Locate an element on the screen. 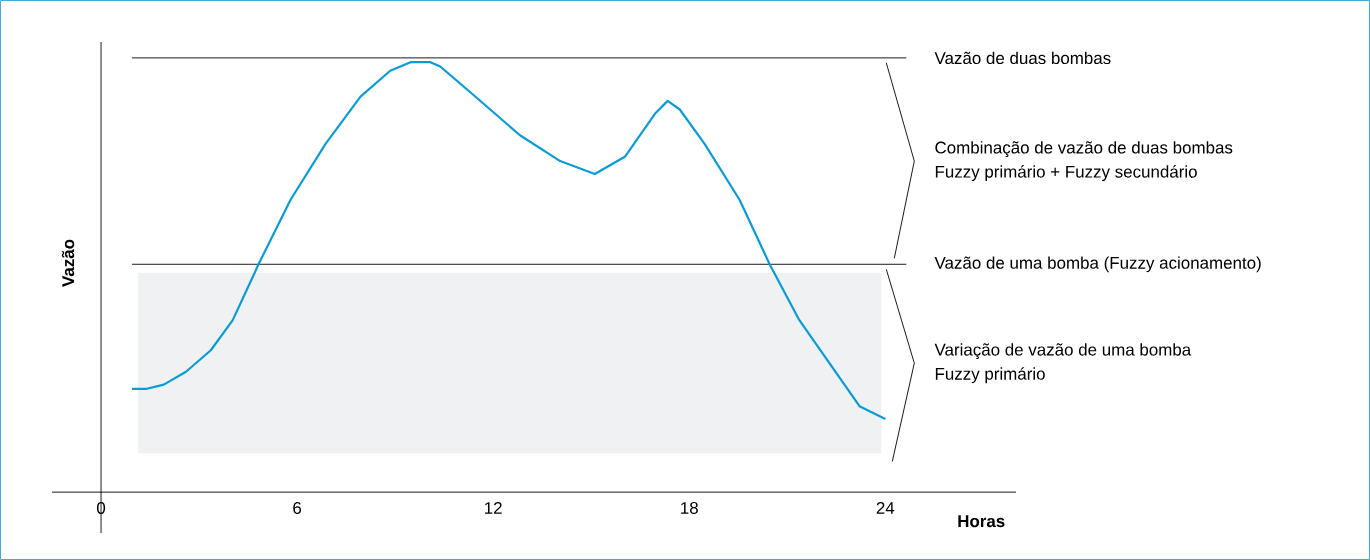  x-tick-label: 0 is located at coordinates (101, 507).